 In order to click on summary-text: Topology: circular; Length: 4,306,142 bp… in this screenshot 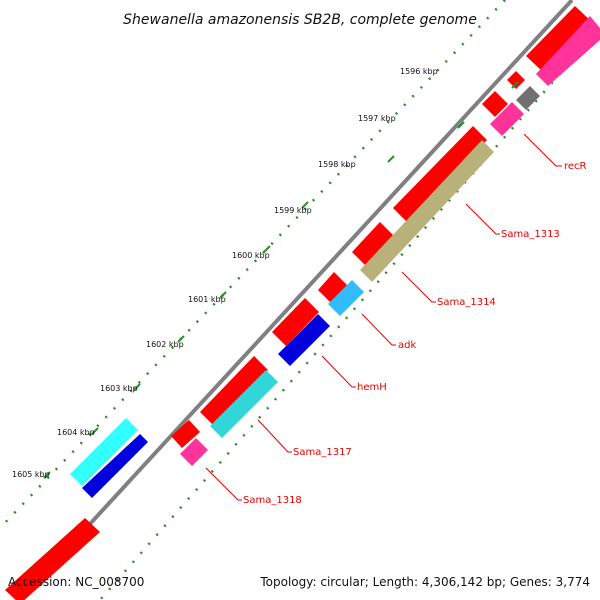, I will do `click(424, 582)`.